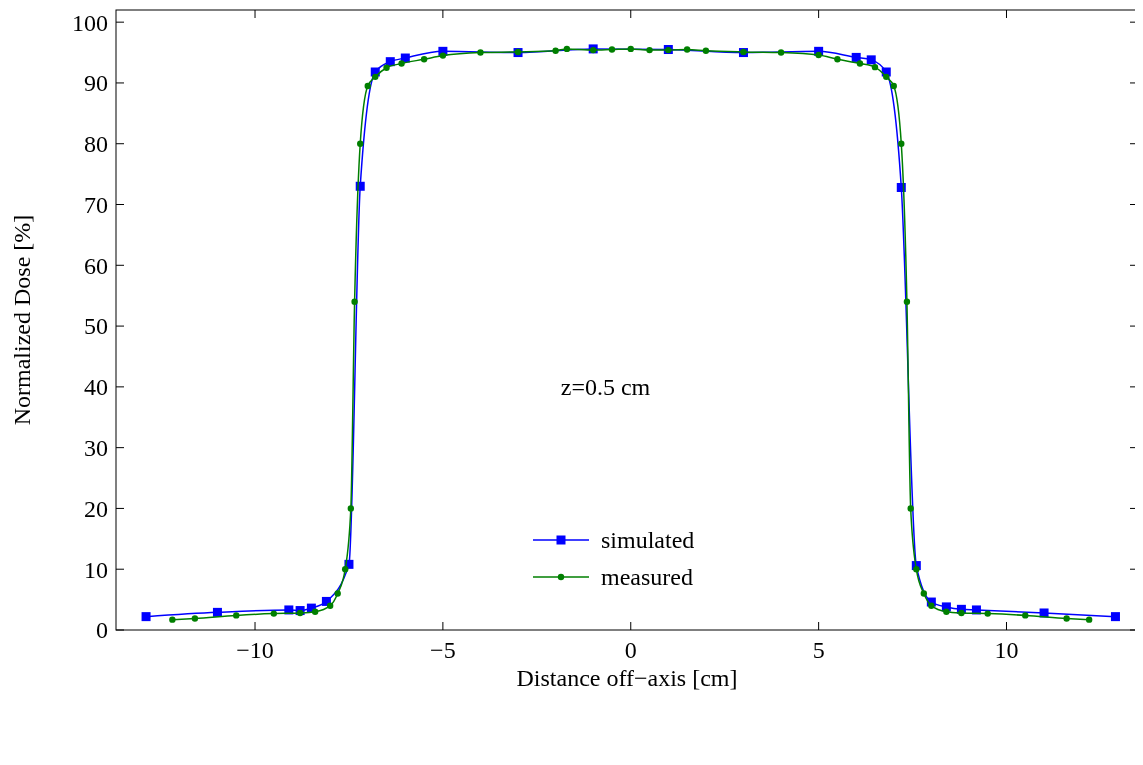 The height and width of the screenshot is (765, 1143). I want to click on y-axis-title: Normalized Dose [%], so click(22, 320).